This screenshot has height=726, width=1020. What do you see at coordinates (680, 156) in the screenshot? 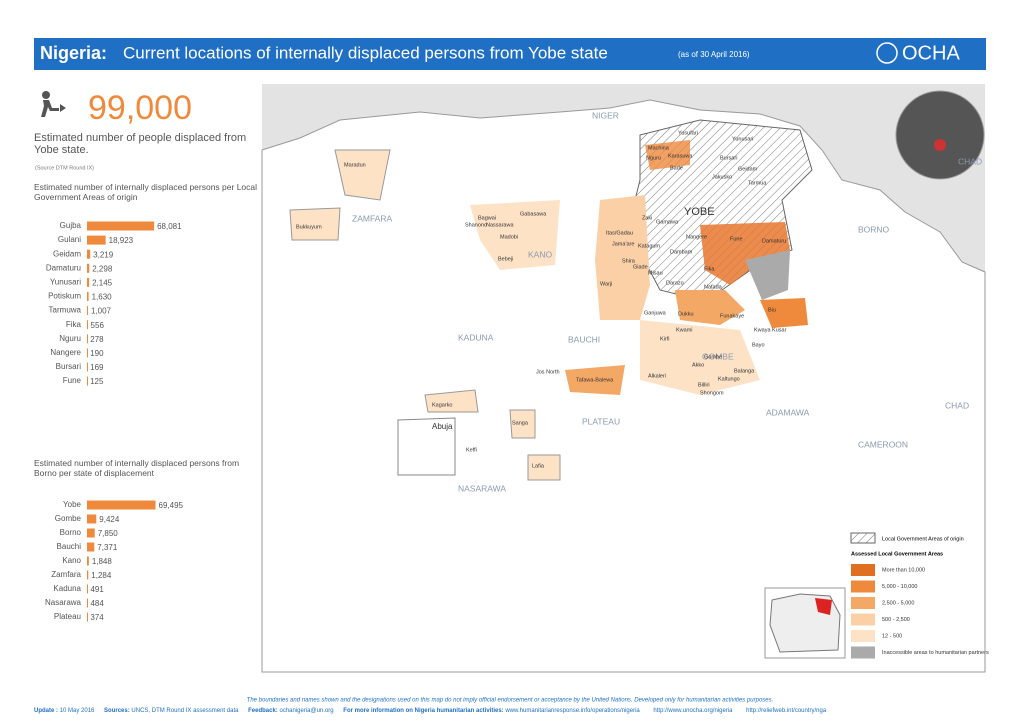
I see `lga-label: Karasuwa` at bounding box center [680, 156].